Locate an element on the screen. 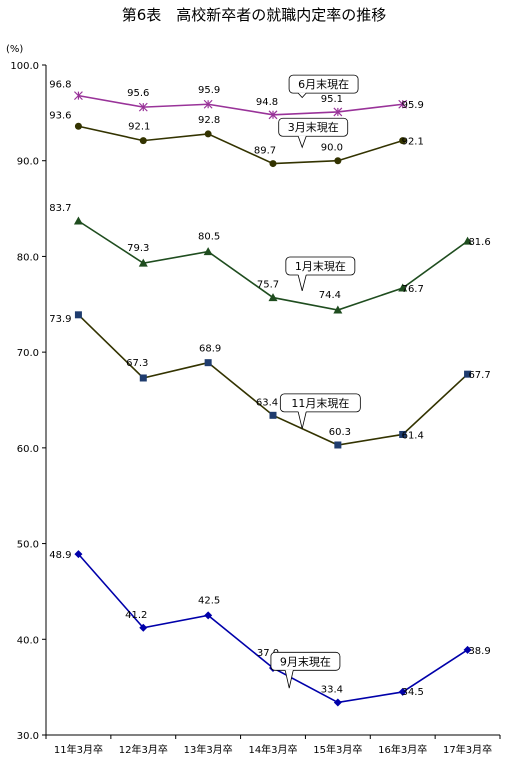 This screenshot has height=763, width=509. y-tick-label: 80.0 is located at coordinates (28, 257).